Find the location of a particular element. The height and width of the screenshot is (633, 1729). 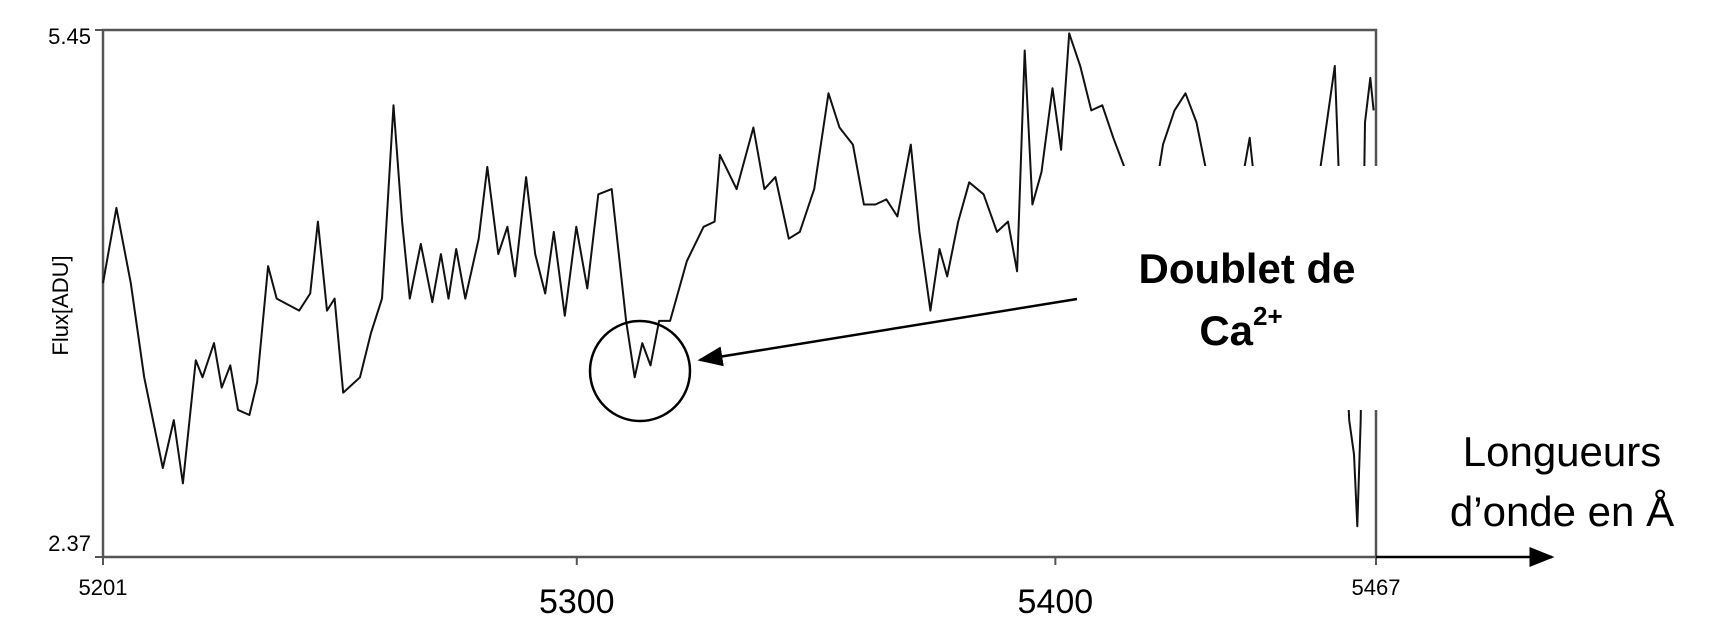

label-box is located at coordinates (1248, 288).